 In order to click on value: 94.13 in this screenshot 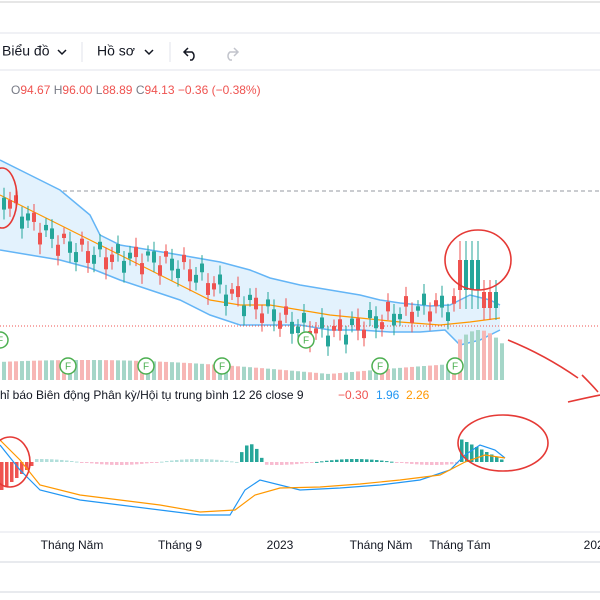, I will do `click(160, 90)`.